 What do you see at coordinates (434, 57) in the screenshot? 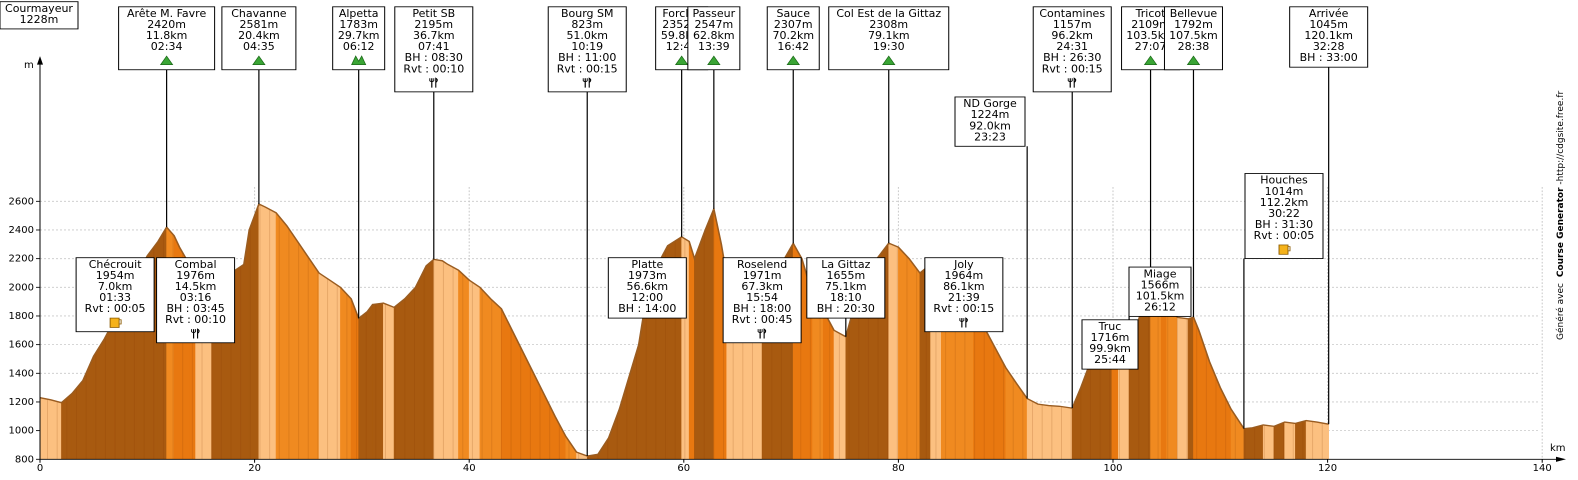
I see `waypoint-bh: BH : 08:30` at bounding box center [434, 57].